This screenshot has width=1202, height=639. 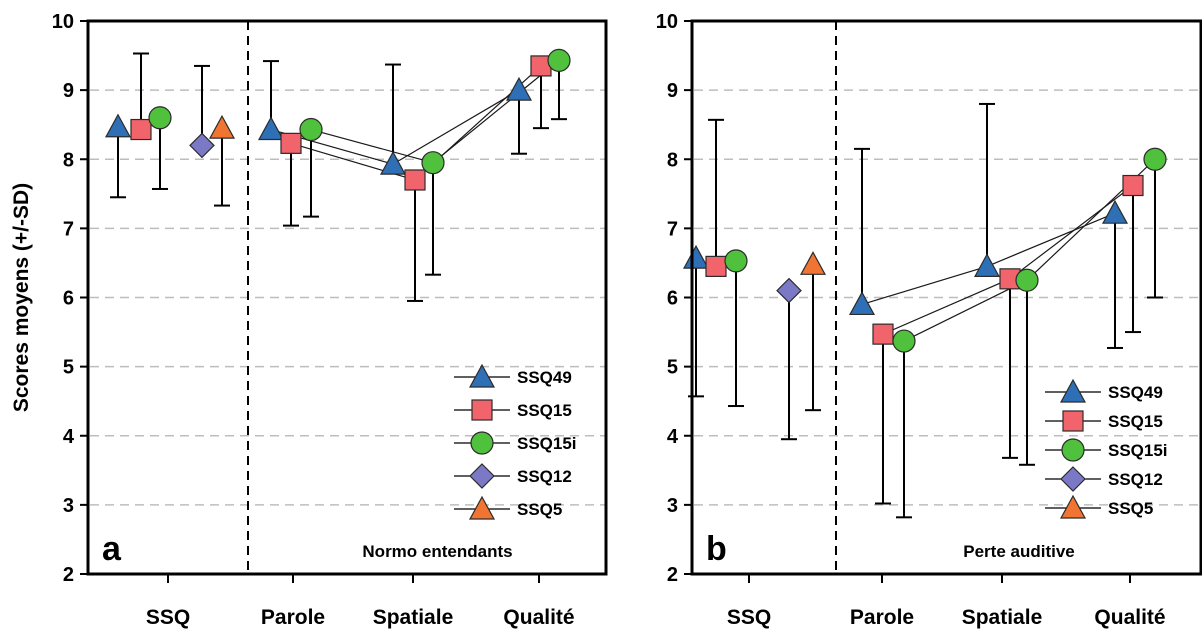 What do you see at coordinates (1019, 551) in the screenshot?
I see `group-label: Perte auditive` at bounding box center [1019, 551].